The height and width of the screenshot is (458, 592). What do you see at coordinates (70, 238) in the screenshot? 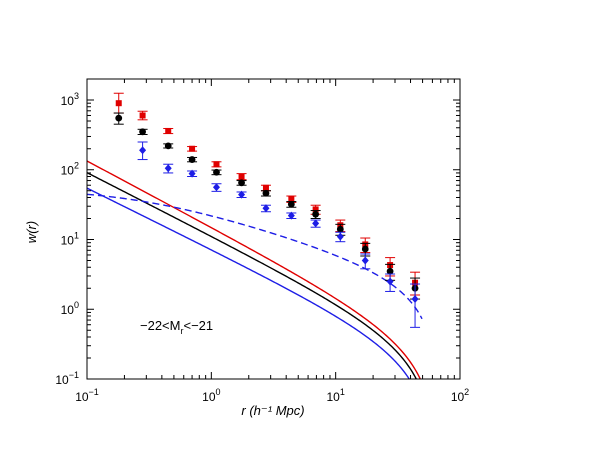
I see `y-tick-label: 10¹` at bounding box center [70, 238].